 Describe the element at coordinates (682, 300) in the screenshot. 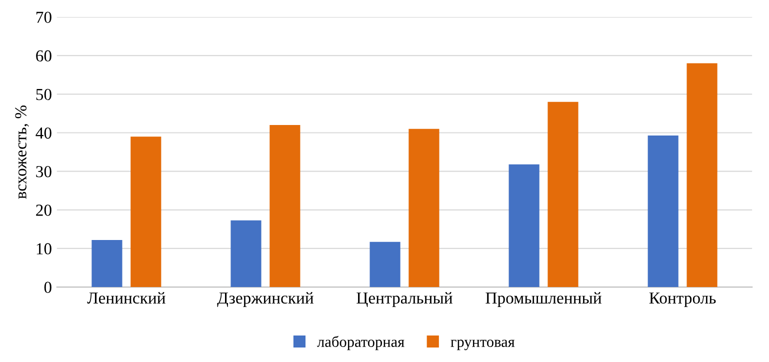

I see `x-tick-label: Контроль` at that location.